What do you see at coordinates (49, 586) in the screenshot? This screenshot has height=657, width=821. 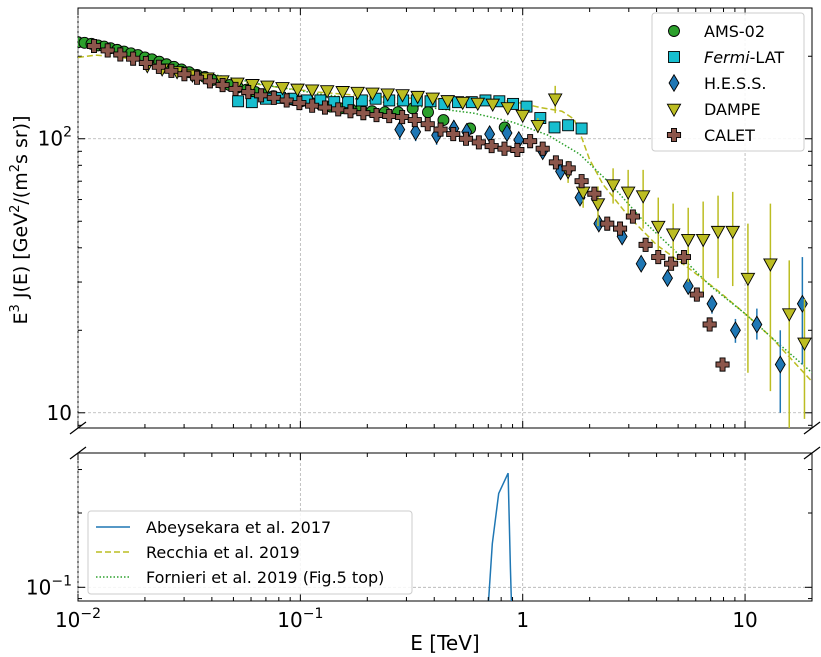 I see `y-tick-label: 10⁻¹` at bounding box center [49, 586].